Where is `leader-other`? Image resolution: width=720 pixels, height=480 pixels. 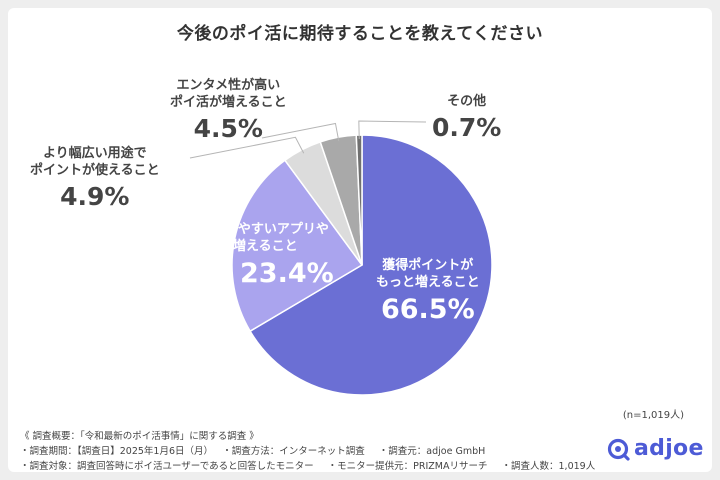
leader-other is located at coordinates (392, 130).